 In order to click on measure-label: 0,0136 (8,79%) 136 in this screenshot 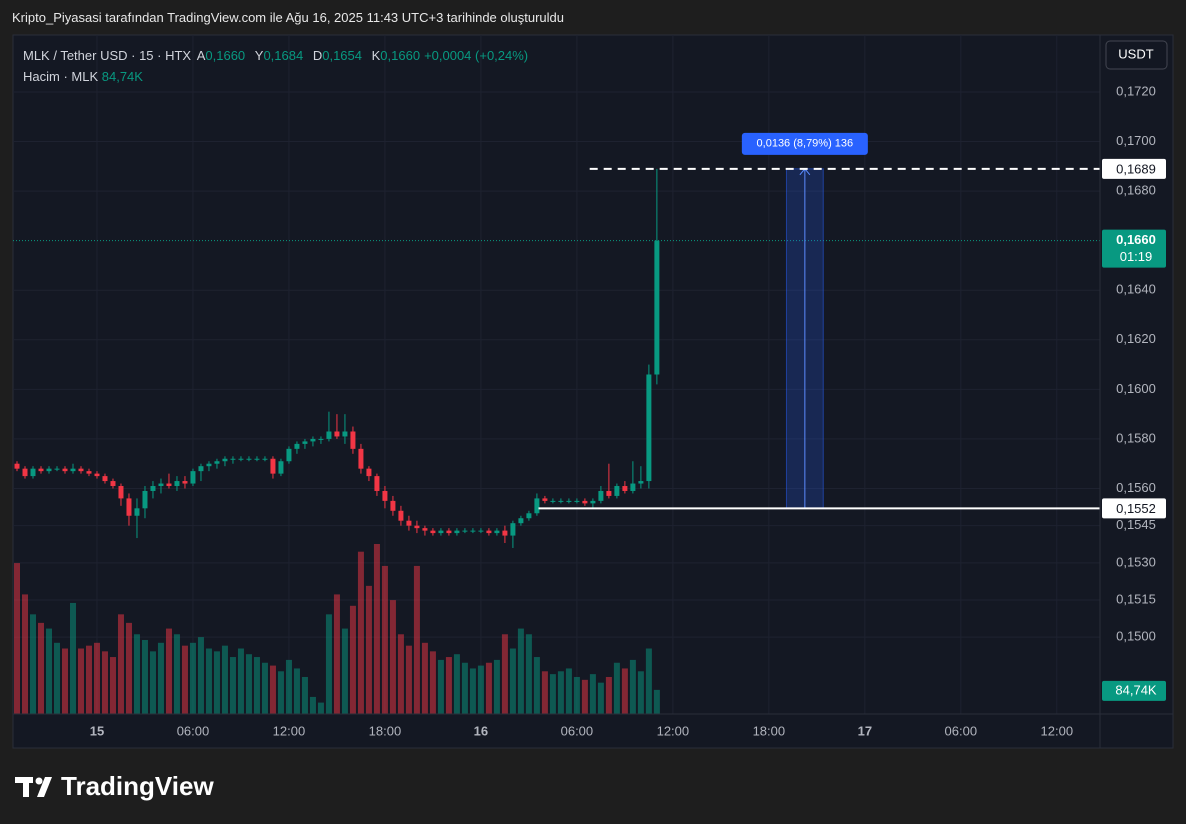, I will do `click(805, 144)`.